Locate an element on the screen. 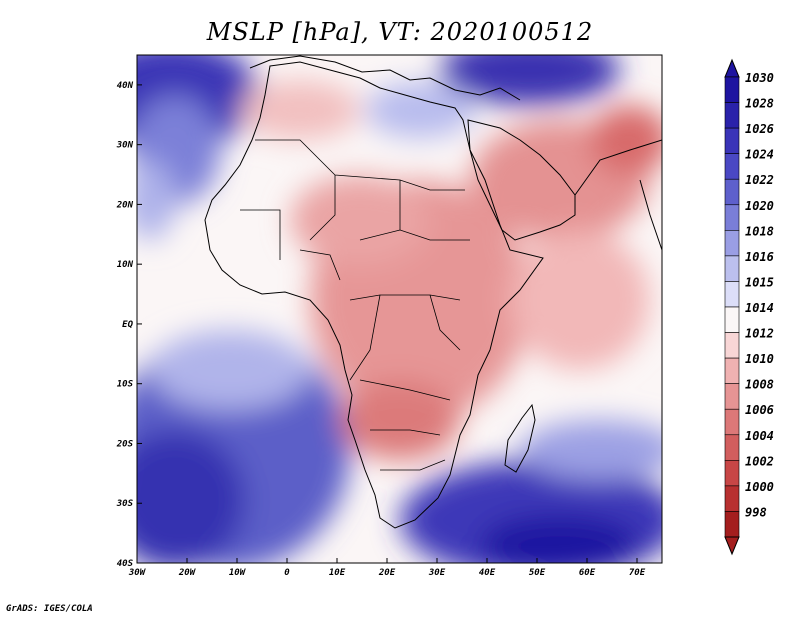  lat-tick-label: 20S is located at coordinates (125, 444).